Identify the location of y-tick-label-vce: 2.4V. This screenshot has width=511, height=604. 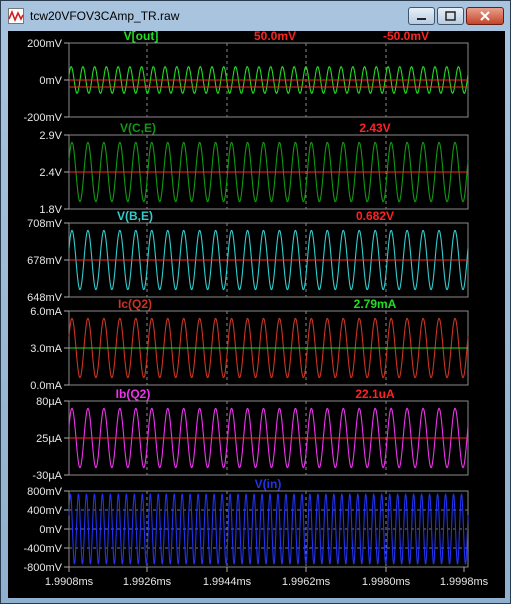
(50, 173).